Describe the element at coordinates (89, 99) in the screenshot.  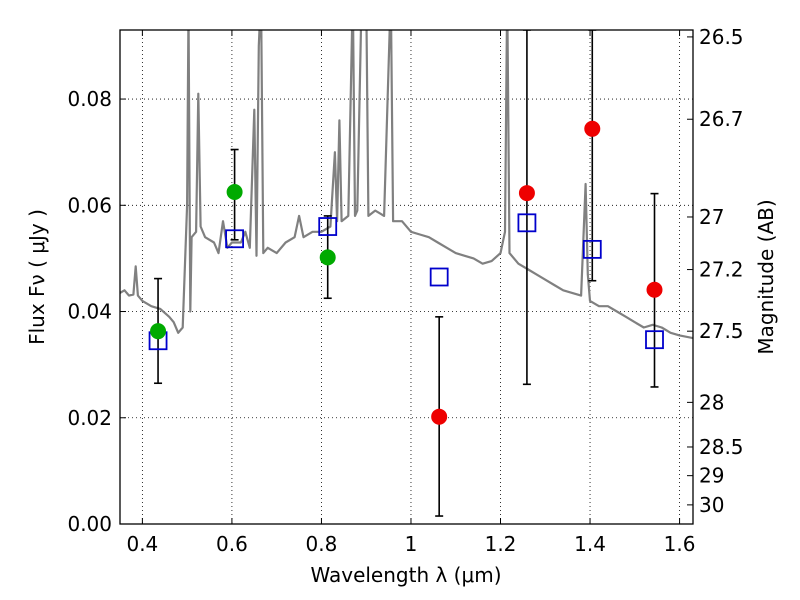
I see `y-tick-label: 0.08` at that location.